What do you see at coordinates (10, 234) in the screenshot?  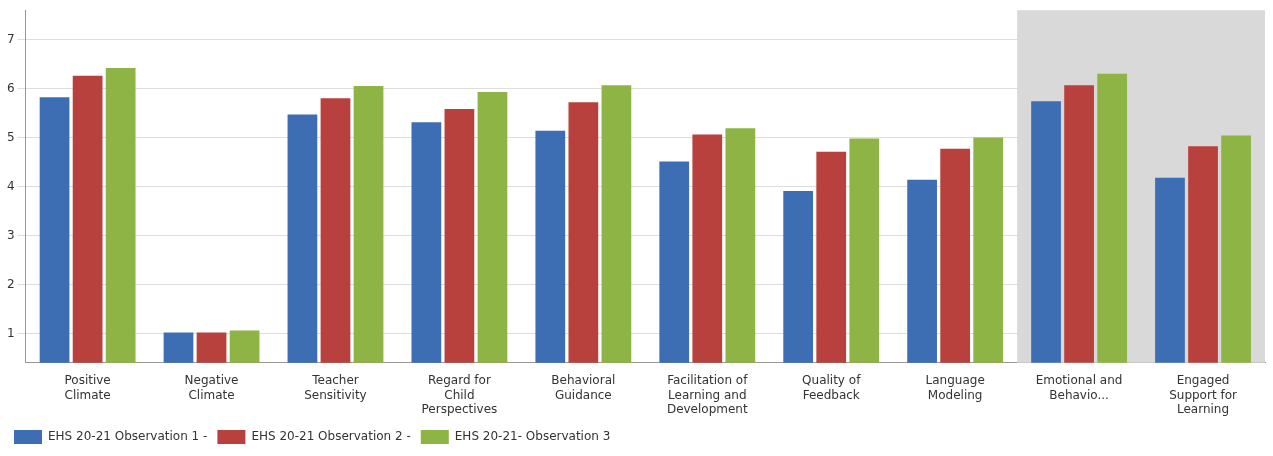 I see `y-tick-label: 3` at bounding box center [10, 234].